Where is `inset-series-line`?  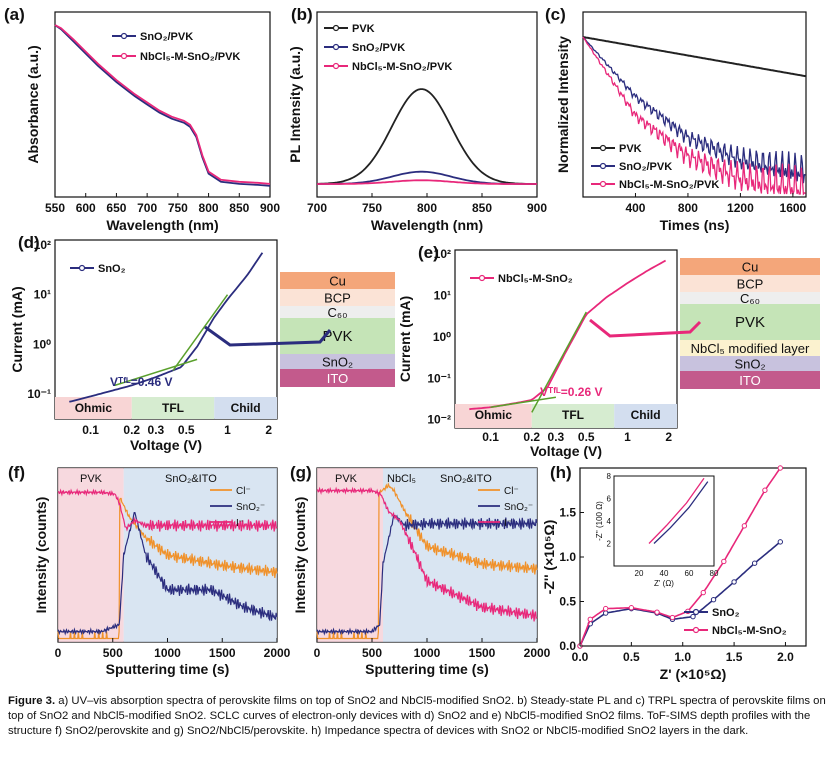 inset-series-line is located at coordinates (681, 512).